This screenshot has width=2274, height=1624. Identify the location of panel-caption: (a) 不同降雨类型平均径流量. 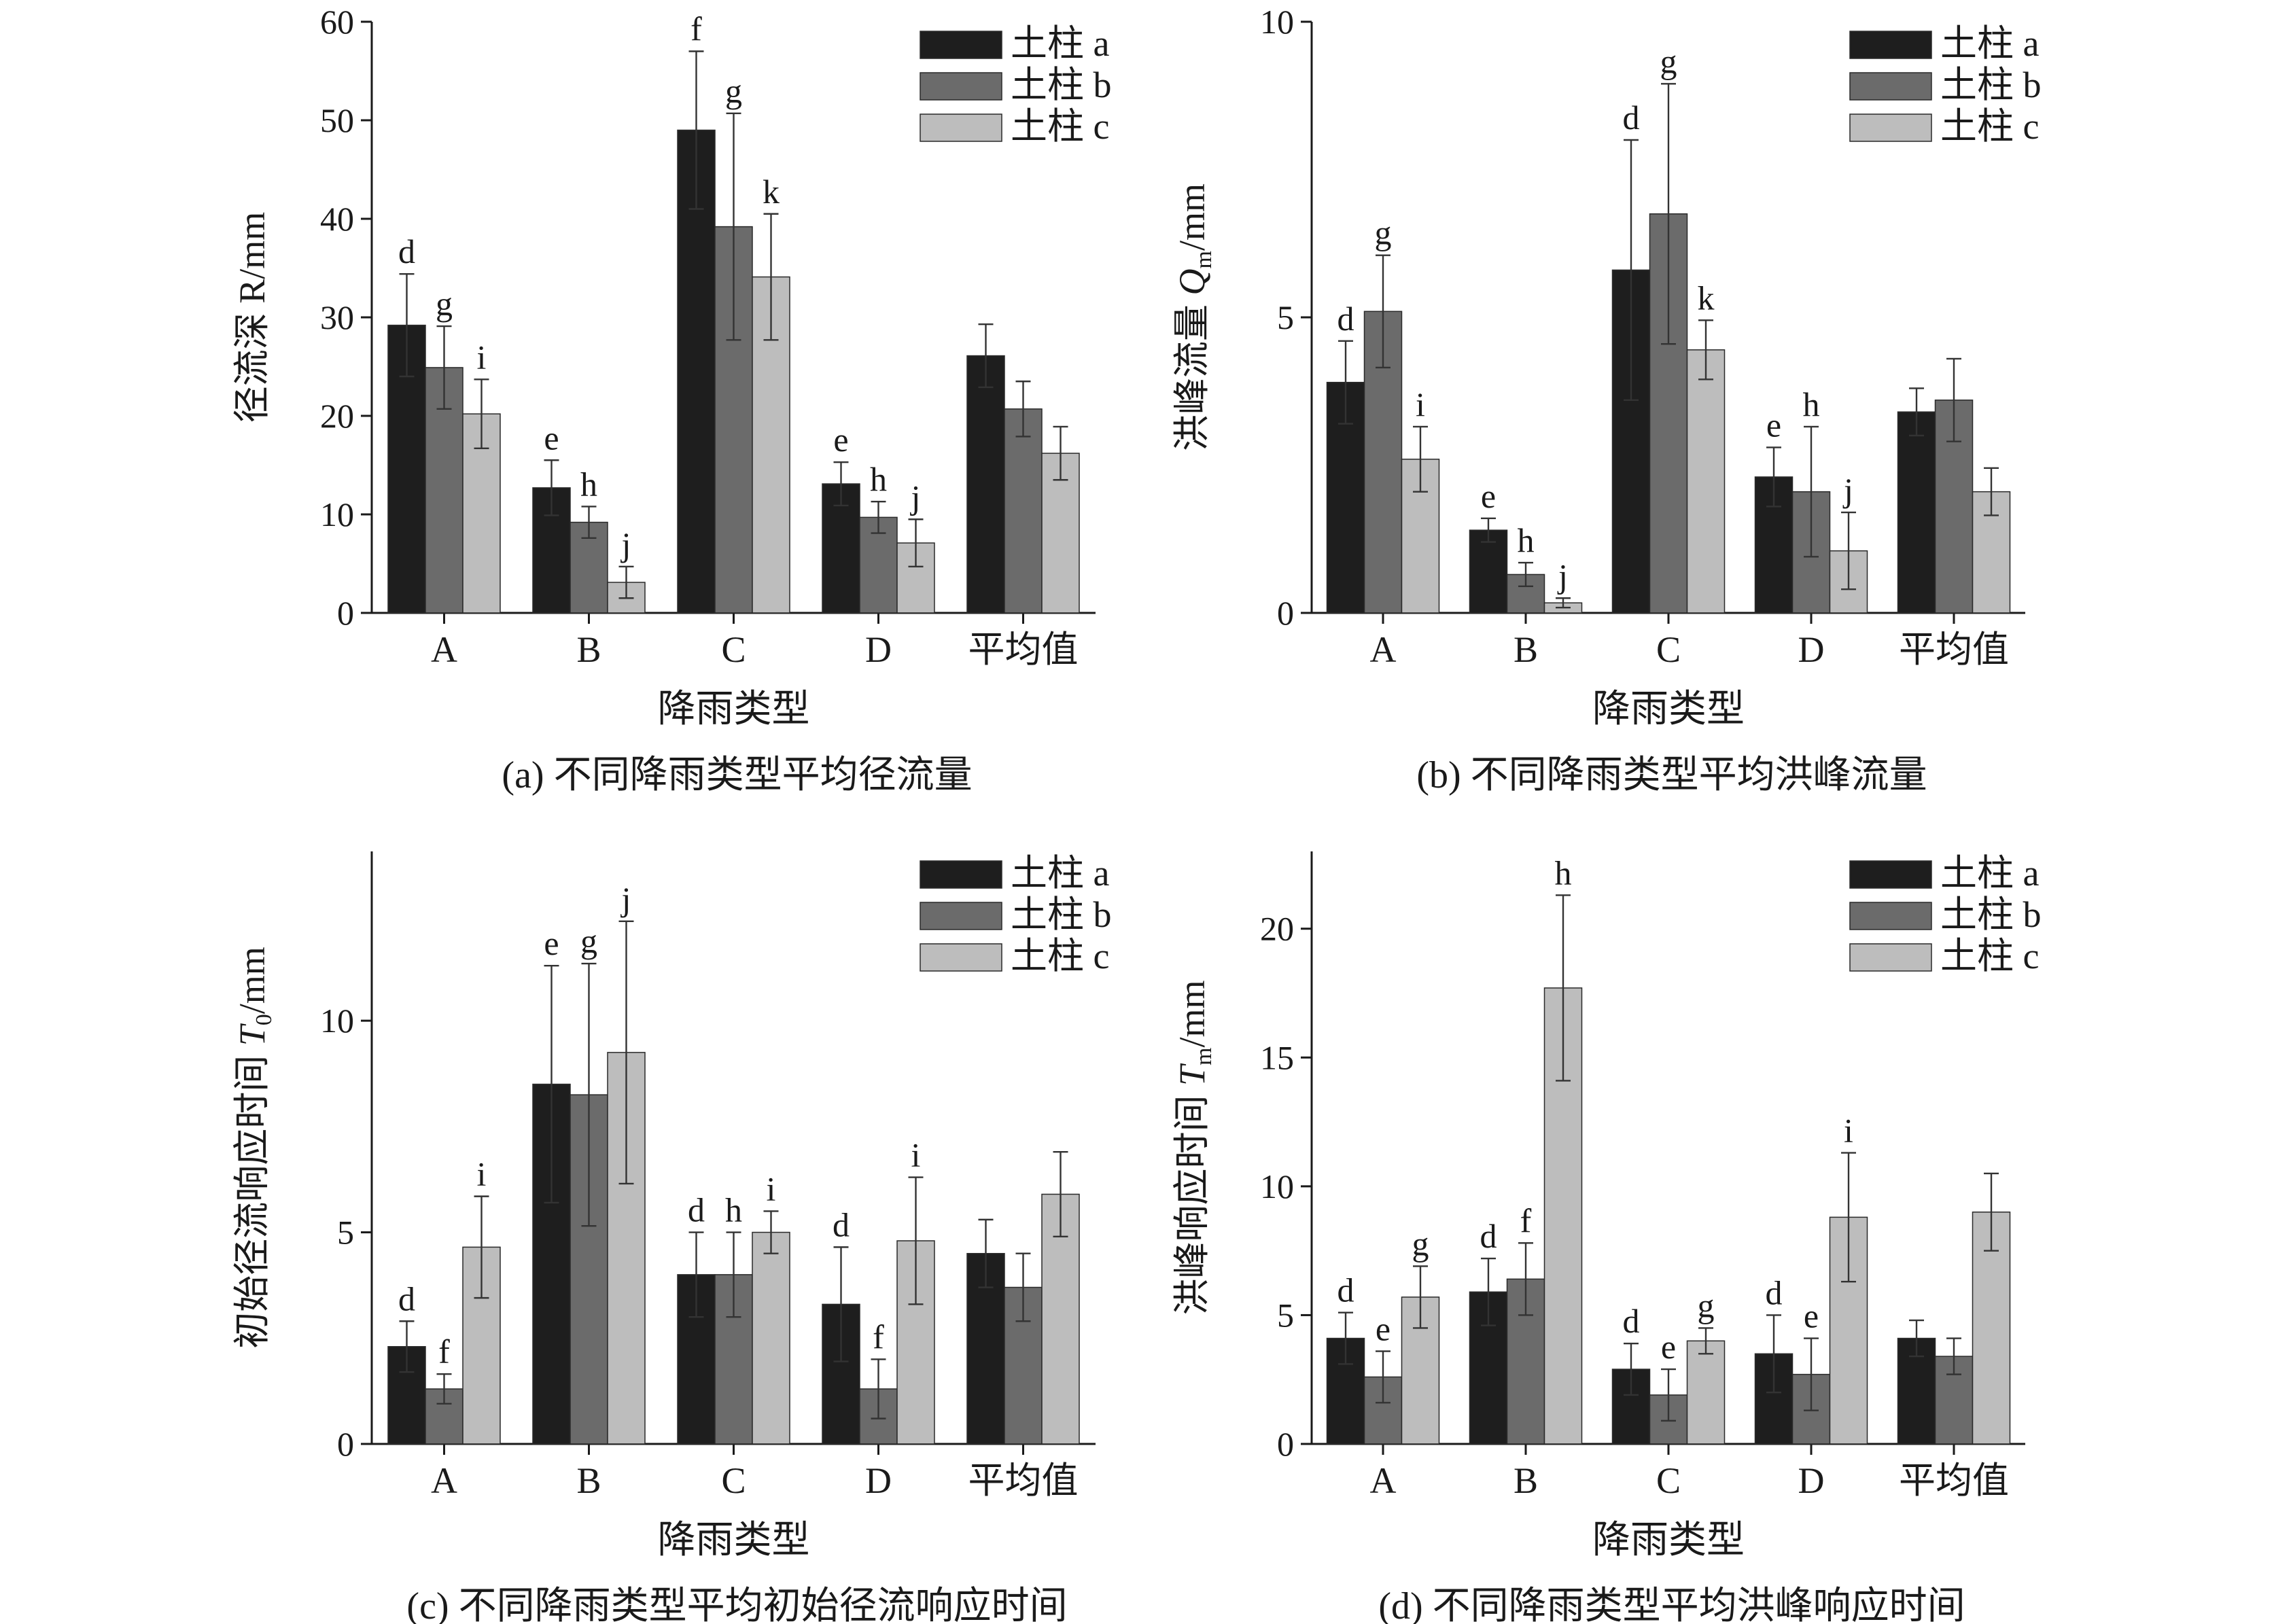
(737, 775).